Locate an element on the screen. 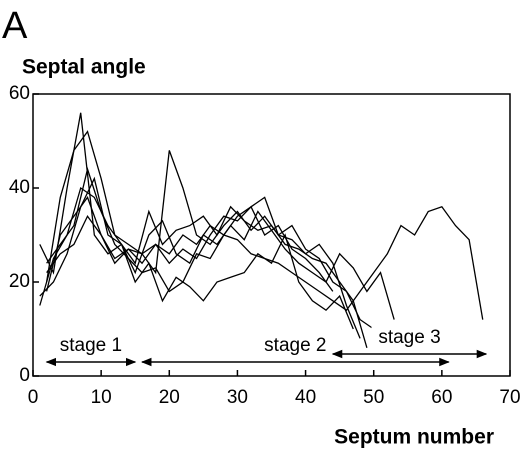 This screenshot has height=452, width=521. y-tick-label: 60 is located at coordinates (19, 93).